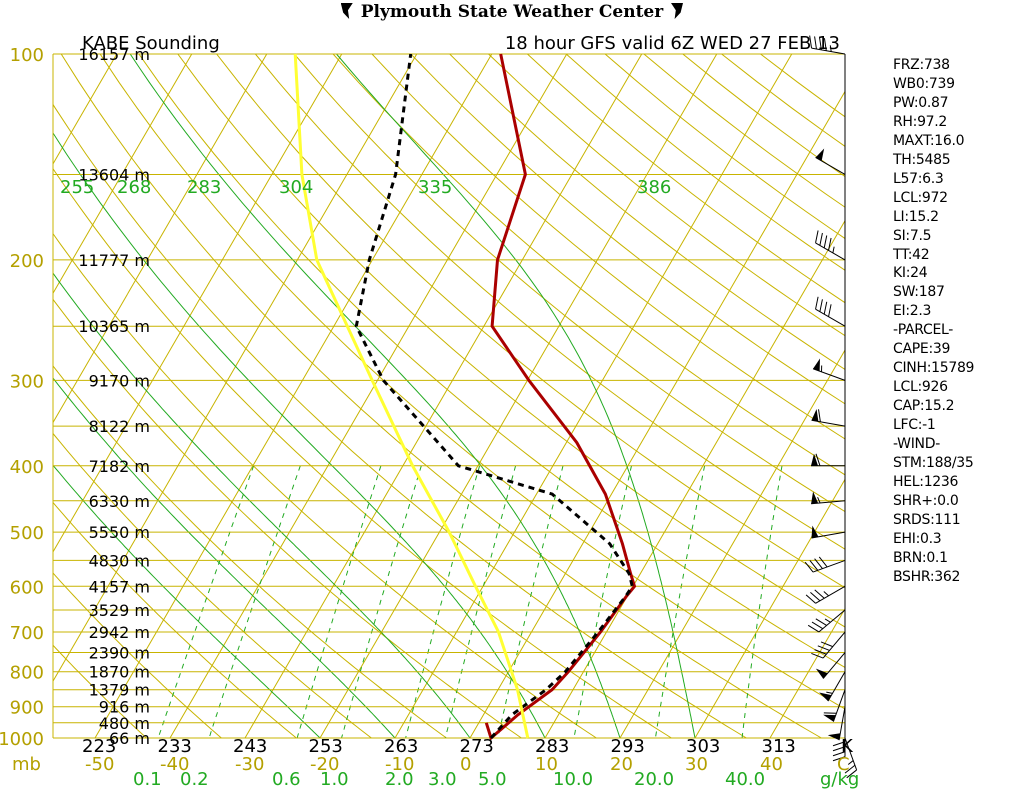  Describe the element at coordinates (552, 746) in the screenshot. I see `kelvin-label: 283` at that location.